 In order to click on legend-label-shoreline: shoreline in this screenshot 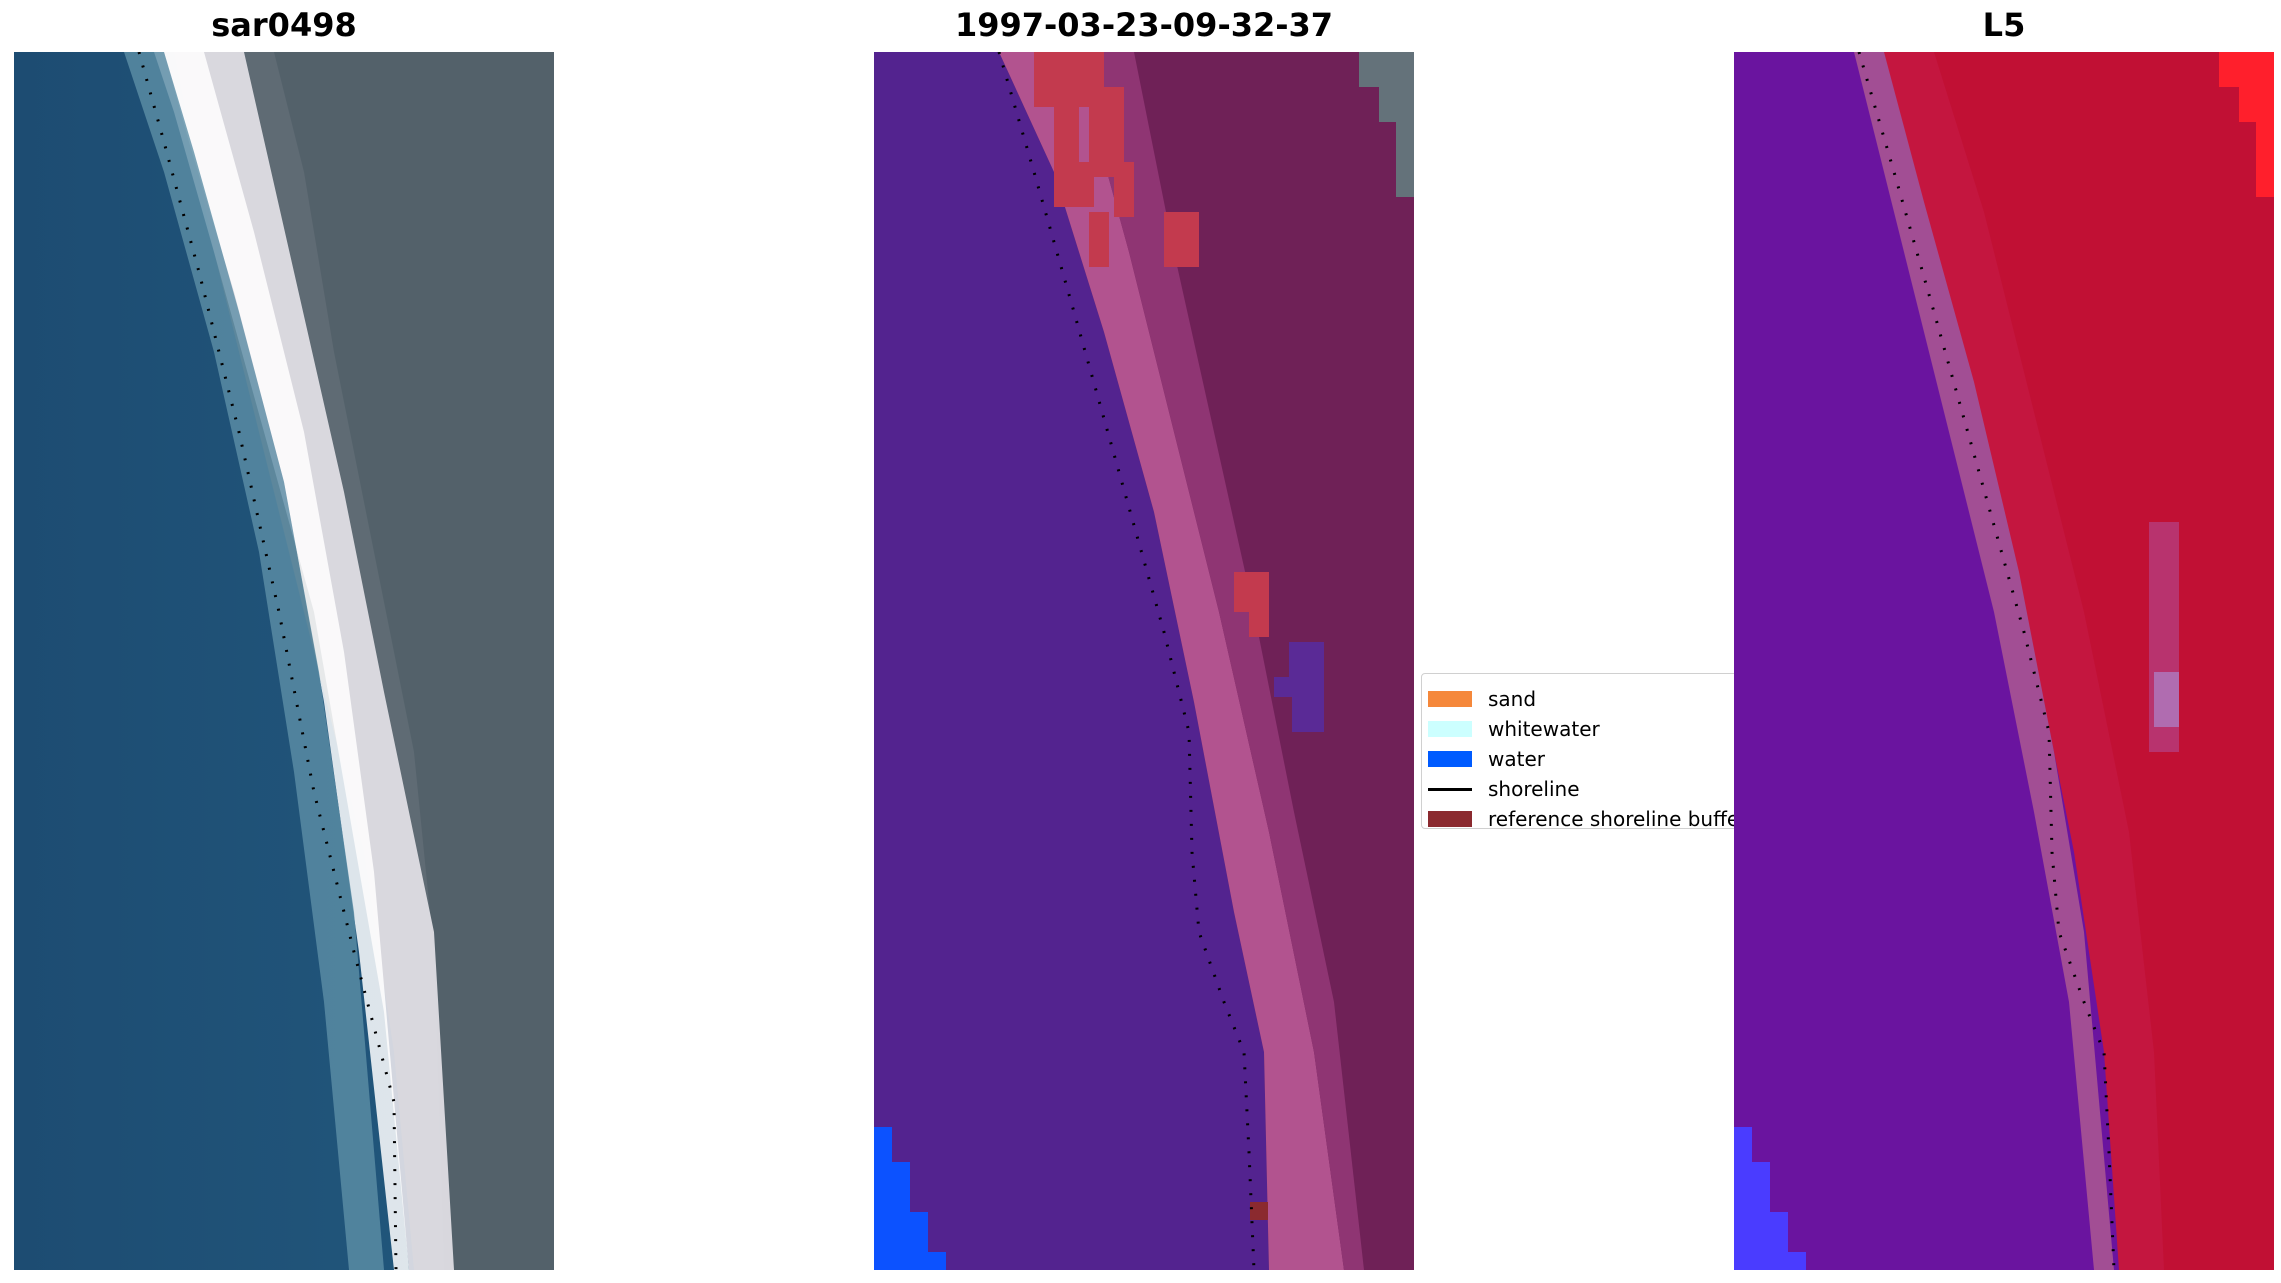, I will do `click(1534, 789)`.